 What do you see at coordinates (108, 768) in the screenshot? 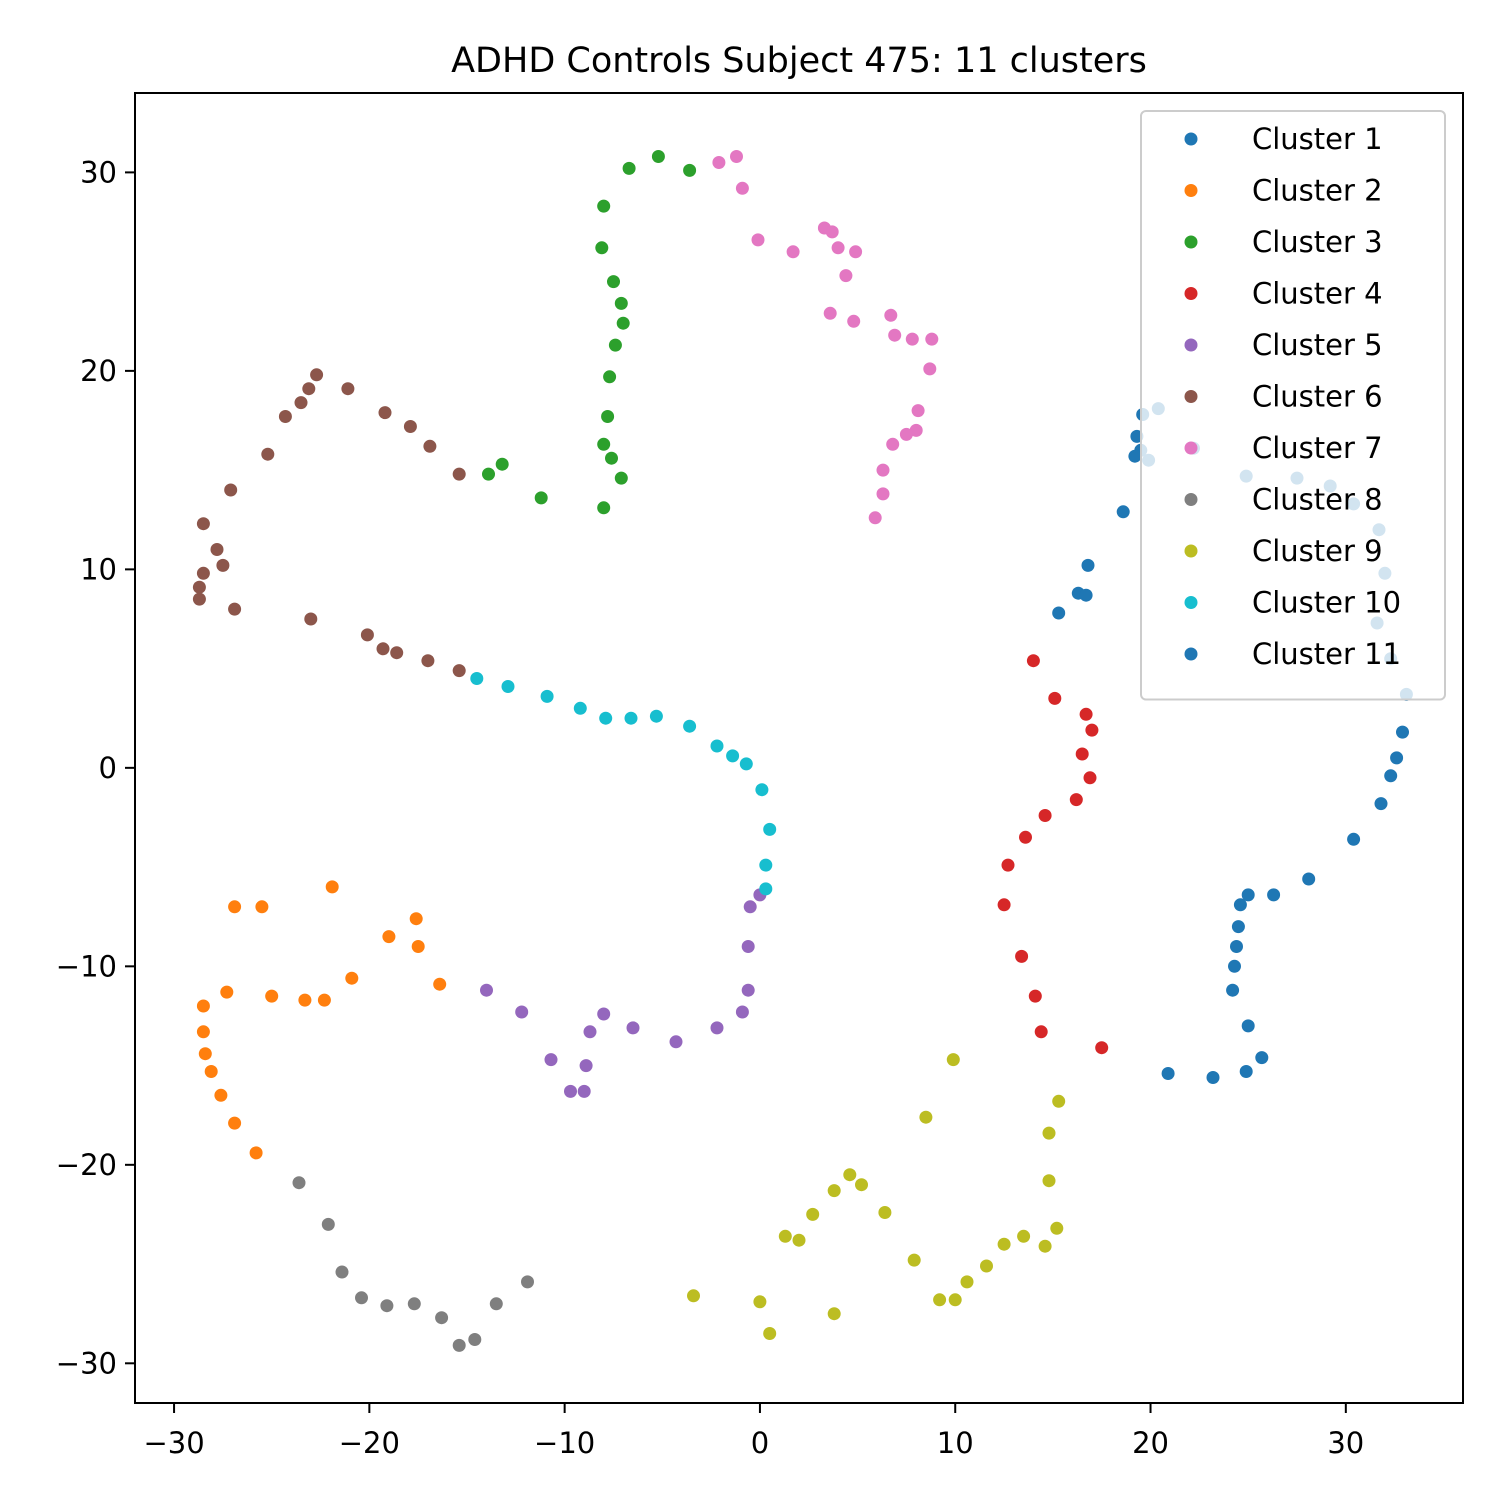
I see `y-tick-label: 0` at bounding box center [108, 768].